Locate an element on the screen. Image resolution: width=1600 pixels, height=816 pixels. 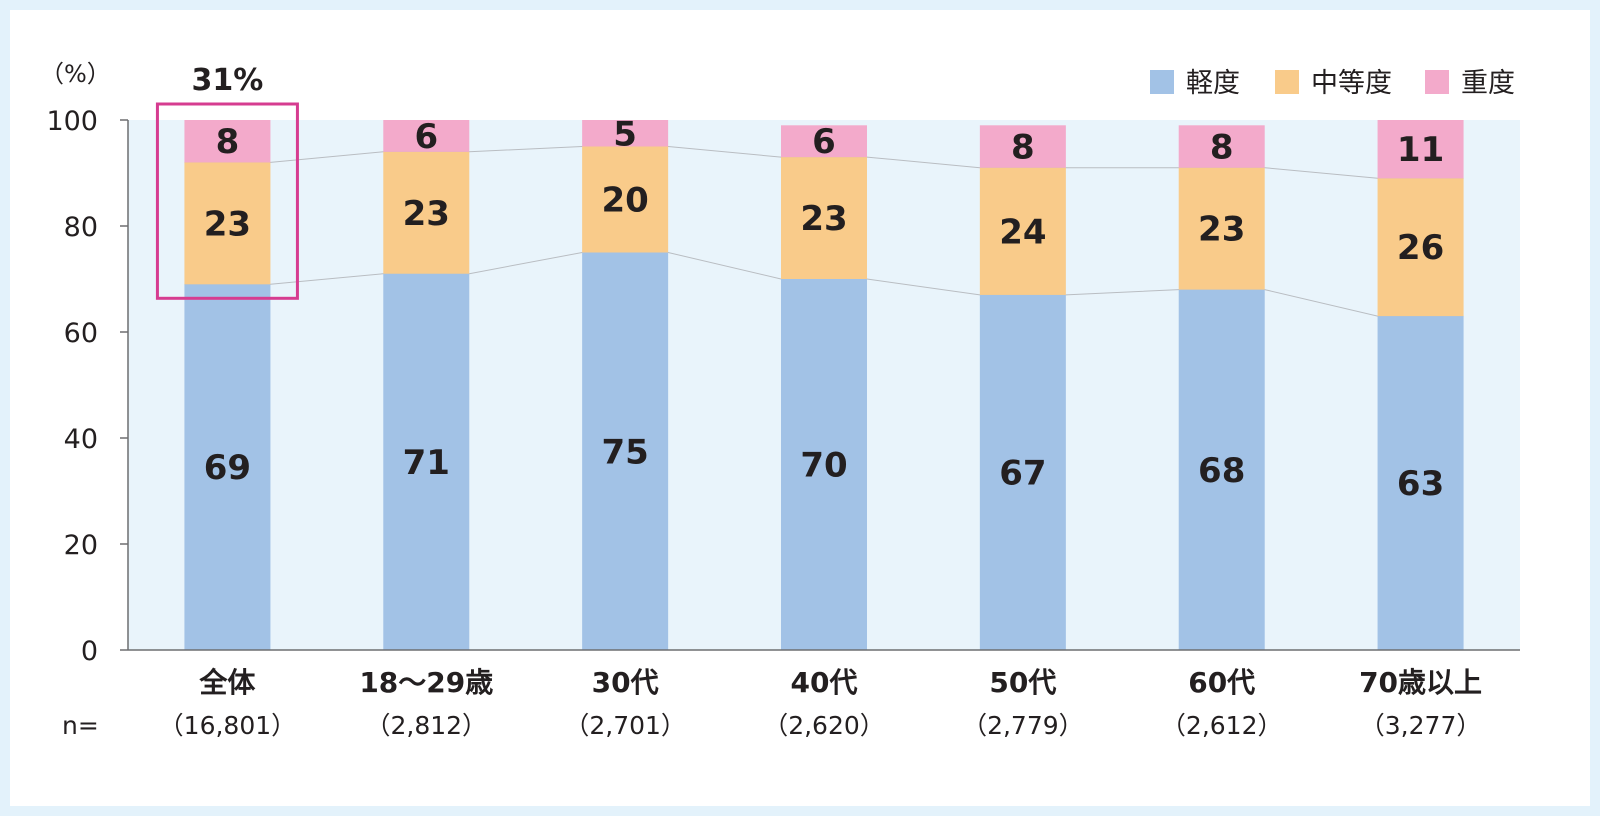
highlight: 31% is located at coordinates (227, 181).